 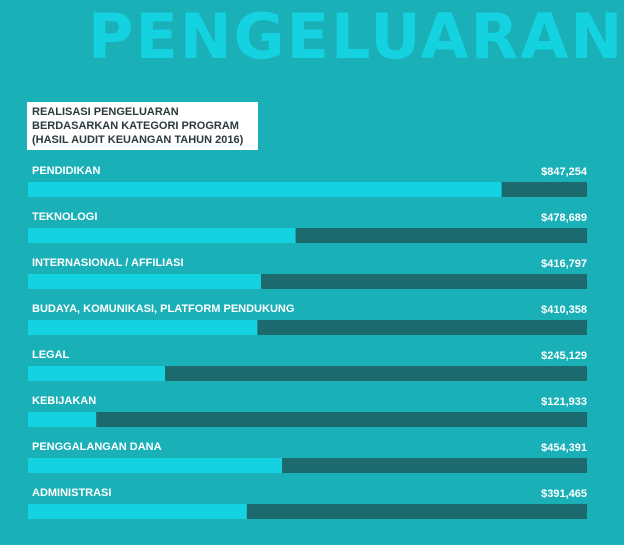 I want to click on category-label-1: TEKNOLOGI, so click(x=64, y=217).